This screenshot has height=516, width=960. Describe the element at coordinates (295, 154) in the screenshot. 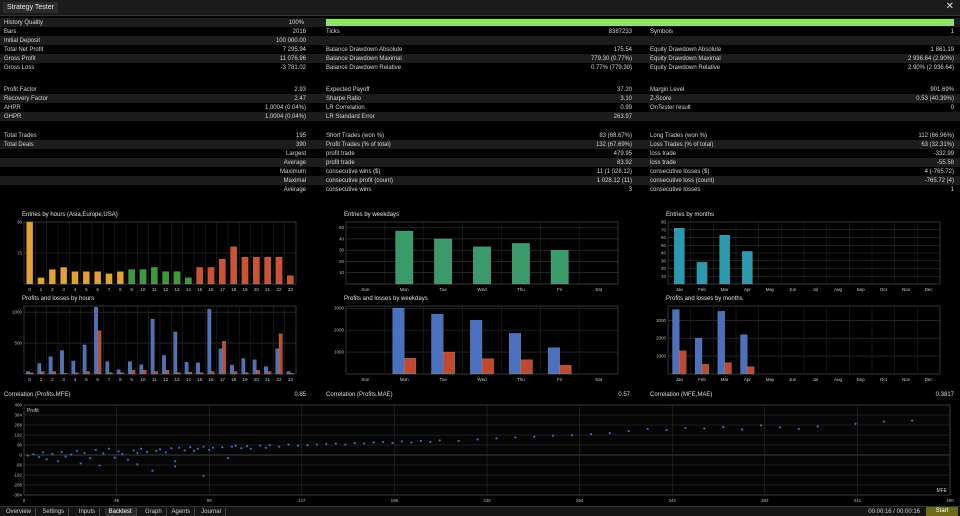

I see `stat-l1: Largest` at that location.